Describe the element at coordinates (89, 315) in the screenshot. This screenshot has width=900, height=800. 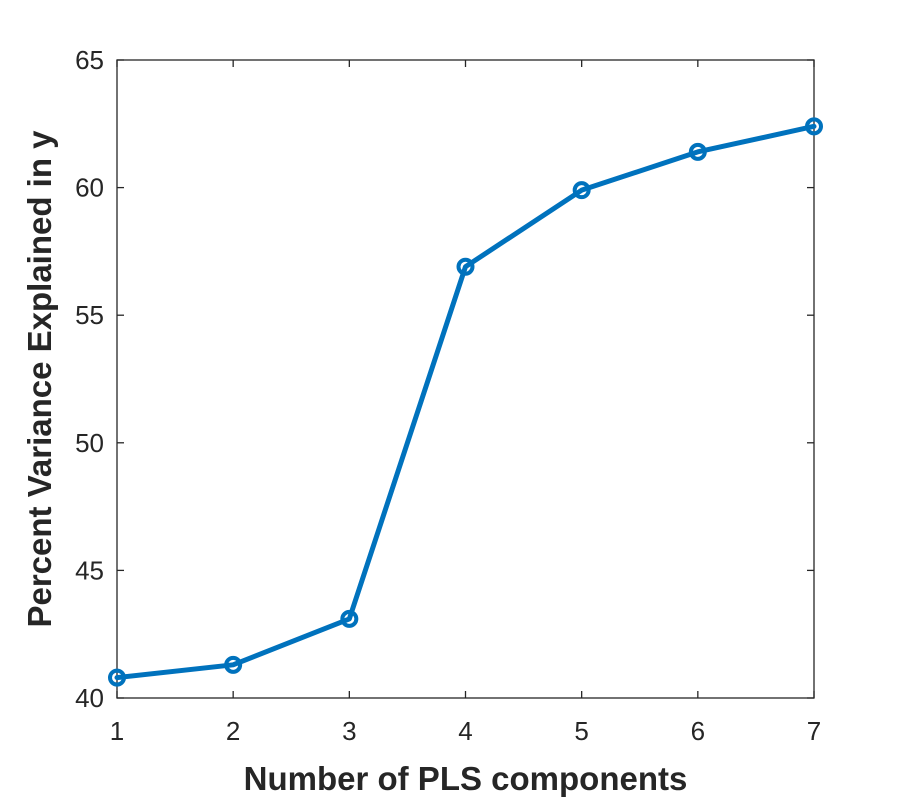
I see `y-tick-label: 55` at that location.